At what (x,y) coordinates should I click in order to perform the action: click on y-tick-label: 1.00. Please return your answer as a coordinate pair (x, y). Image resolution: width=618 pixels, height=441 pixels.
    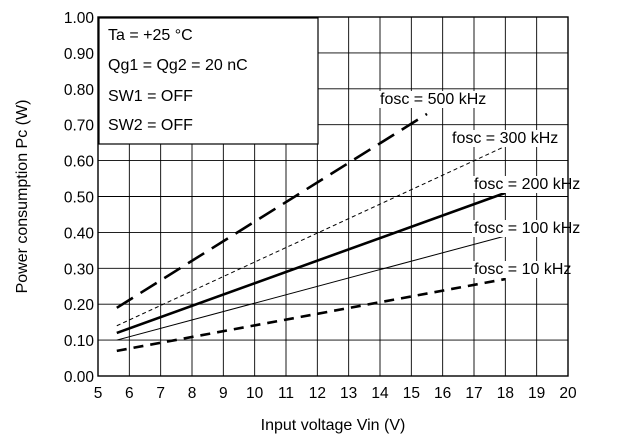
    Looking at the image, I should click on (79, 18).